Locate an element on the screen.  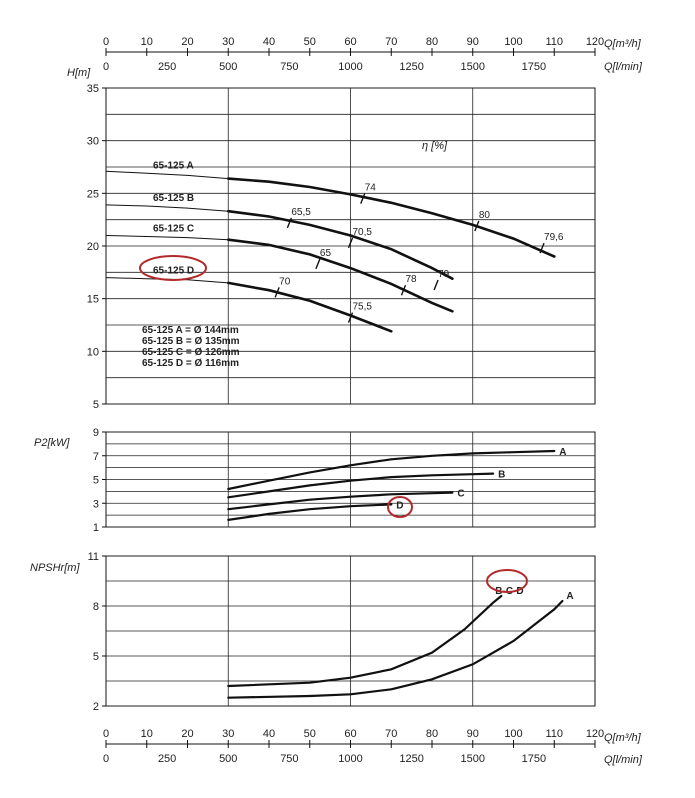
highlight-ring-bcd-npsh is located at coordinates (507, 581).